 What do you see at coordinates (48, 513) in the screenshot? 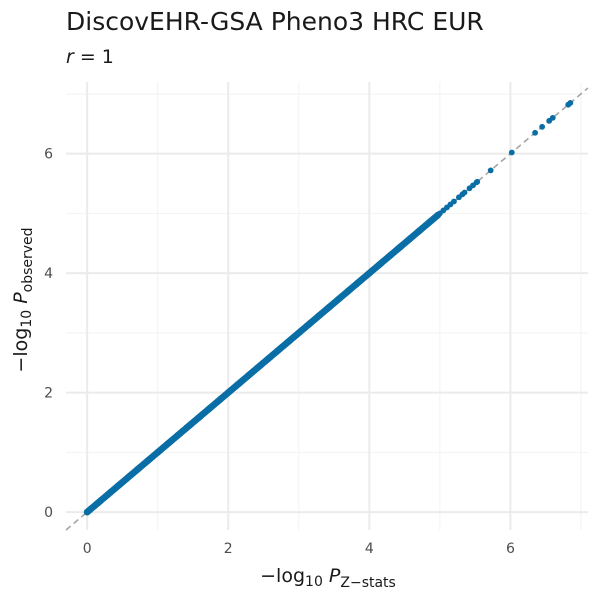
I see `y-tick-label: 0` at bounding box center [48, 513].